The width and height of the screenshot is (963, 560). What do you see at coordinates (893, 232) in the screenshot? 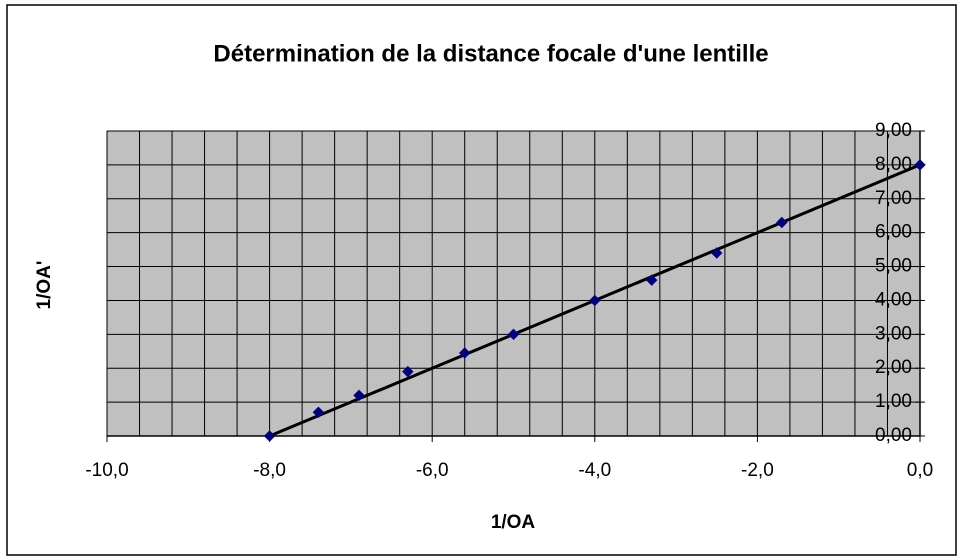
I see `y-tick-label: 6,00` at bounding box center [893, 232].